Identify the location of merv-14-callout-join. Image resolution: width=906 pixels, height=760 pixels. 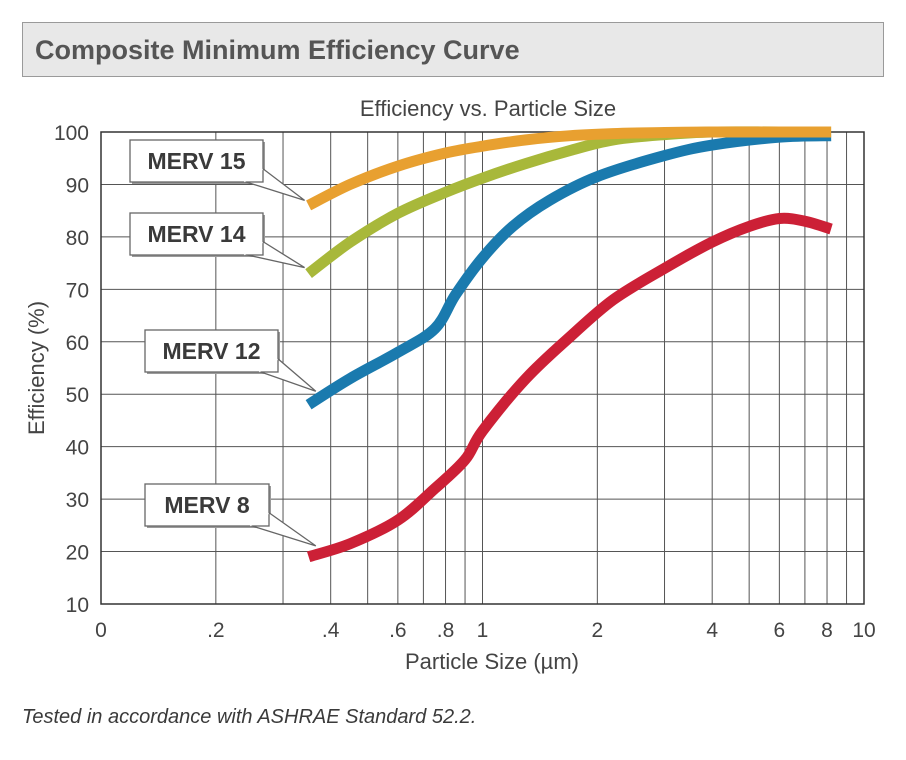
(253, 248).